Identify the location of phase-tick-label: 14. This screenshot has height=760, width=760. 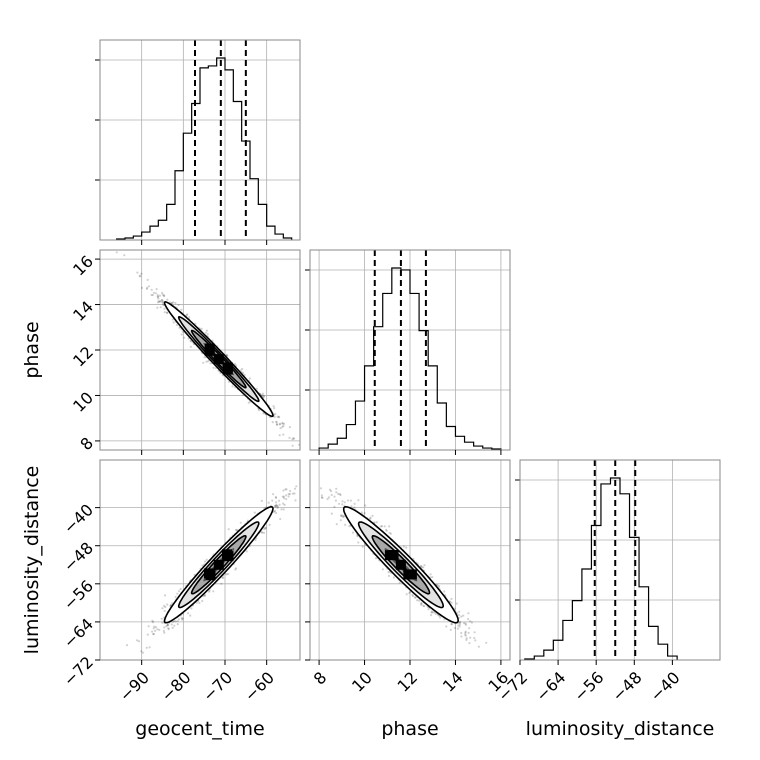
(83, 311).